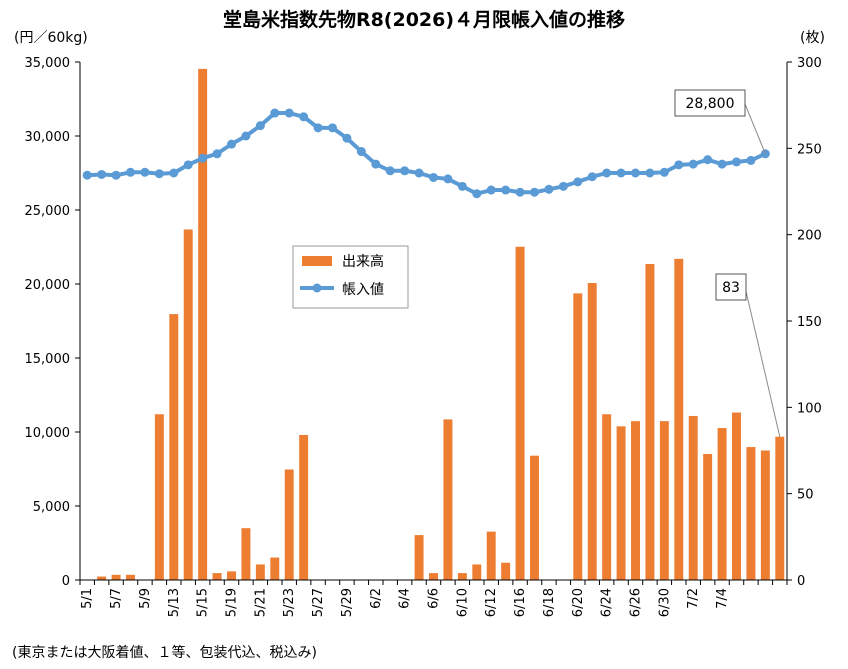  I want to click on right-tick-label: 50, so click(805, 495).